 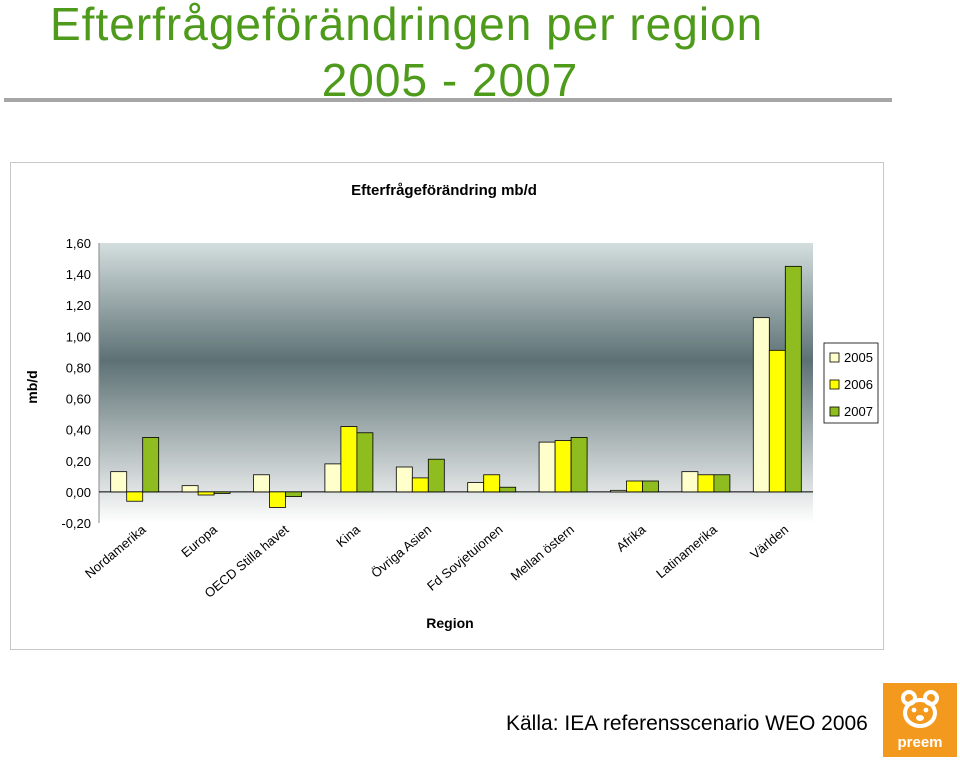 I want to click on slide-title-line-1: Efterfrågeförändringen per region, so click(x=407, y=25).